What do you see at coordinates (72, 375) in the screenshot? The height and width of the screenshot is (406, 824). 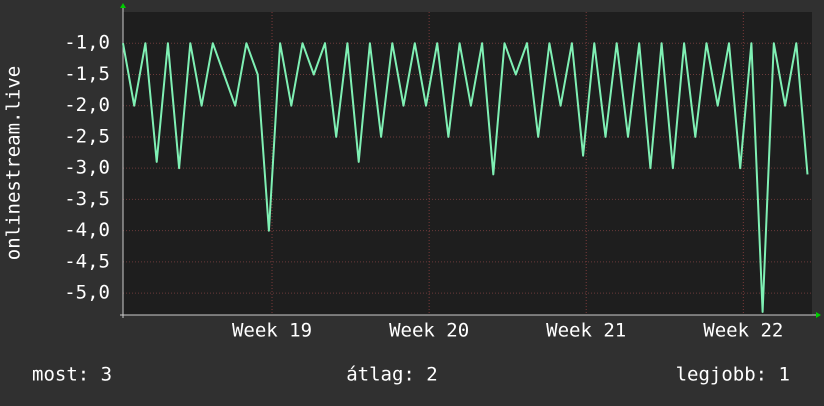 I see `legend-current: most: 3` at bounding box center [72, 375].